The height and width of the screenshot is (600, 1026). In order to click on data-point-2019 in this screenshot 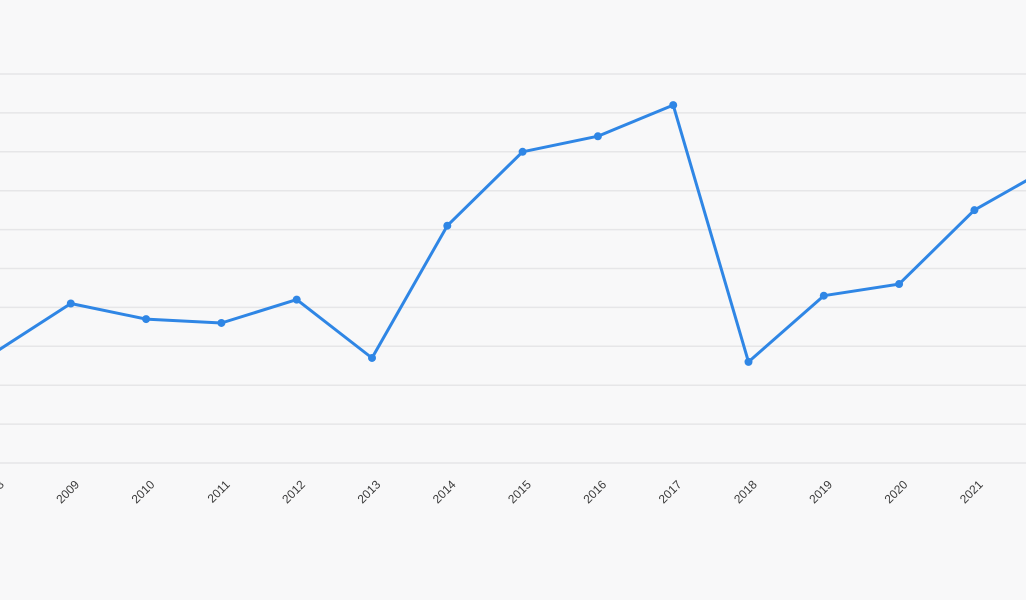, I will do `click(823, 295)`.